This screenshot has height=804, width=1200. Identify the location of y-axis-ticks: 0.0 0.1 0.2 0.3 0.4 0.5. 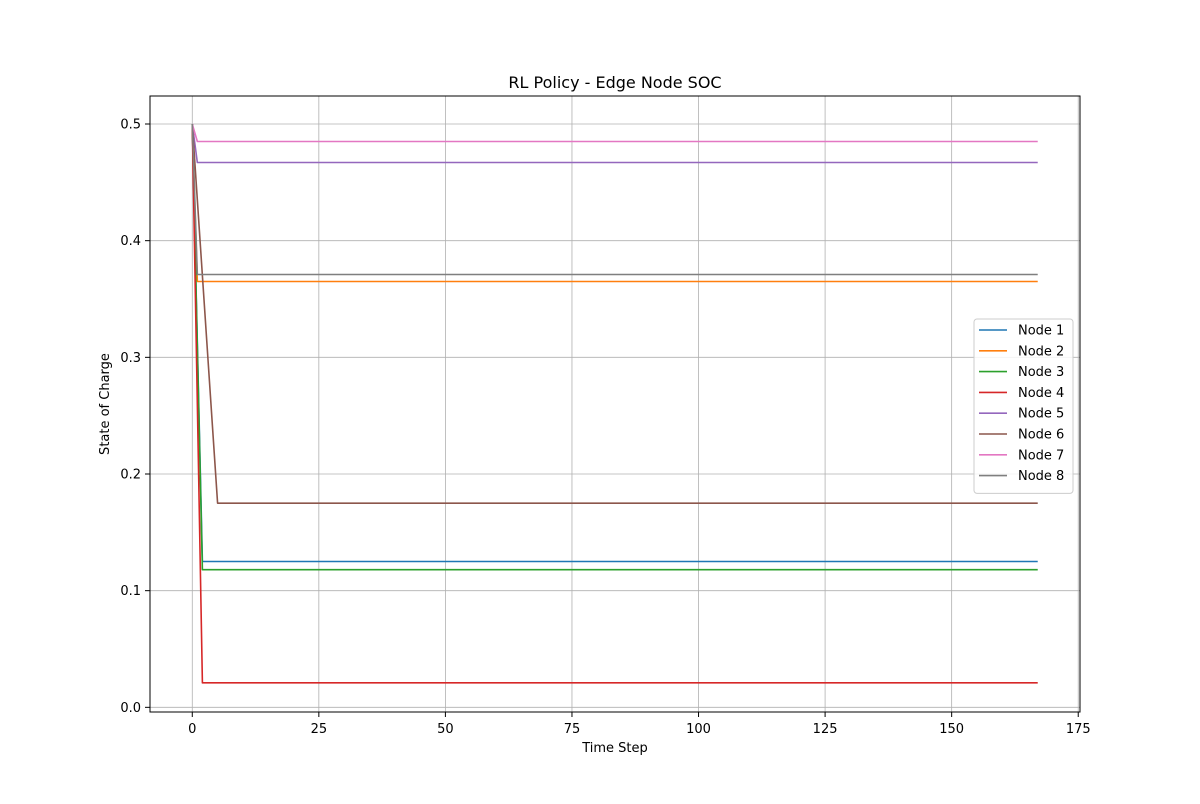
(135, 417).